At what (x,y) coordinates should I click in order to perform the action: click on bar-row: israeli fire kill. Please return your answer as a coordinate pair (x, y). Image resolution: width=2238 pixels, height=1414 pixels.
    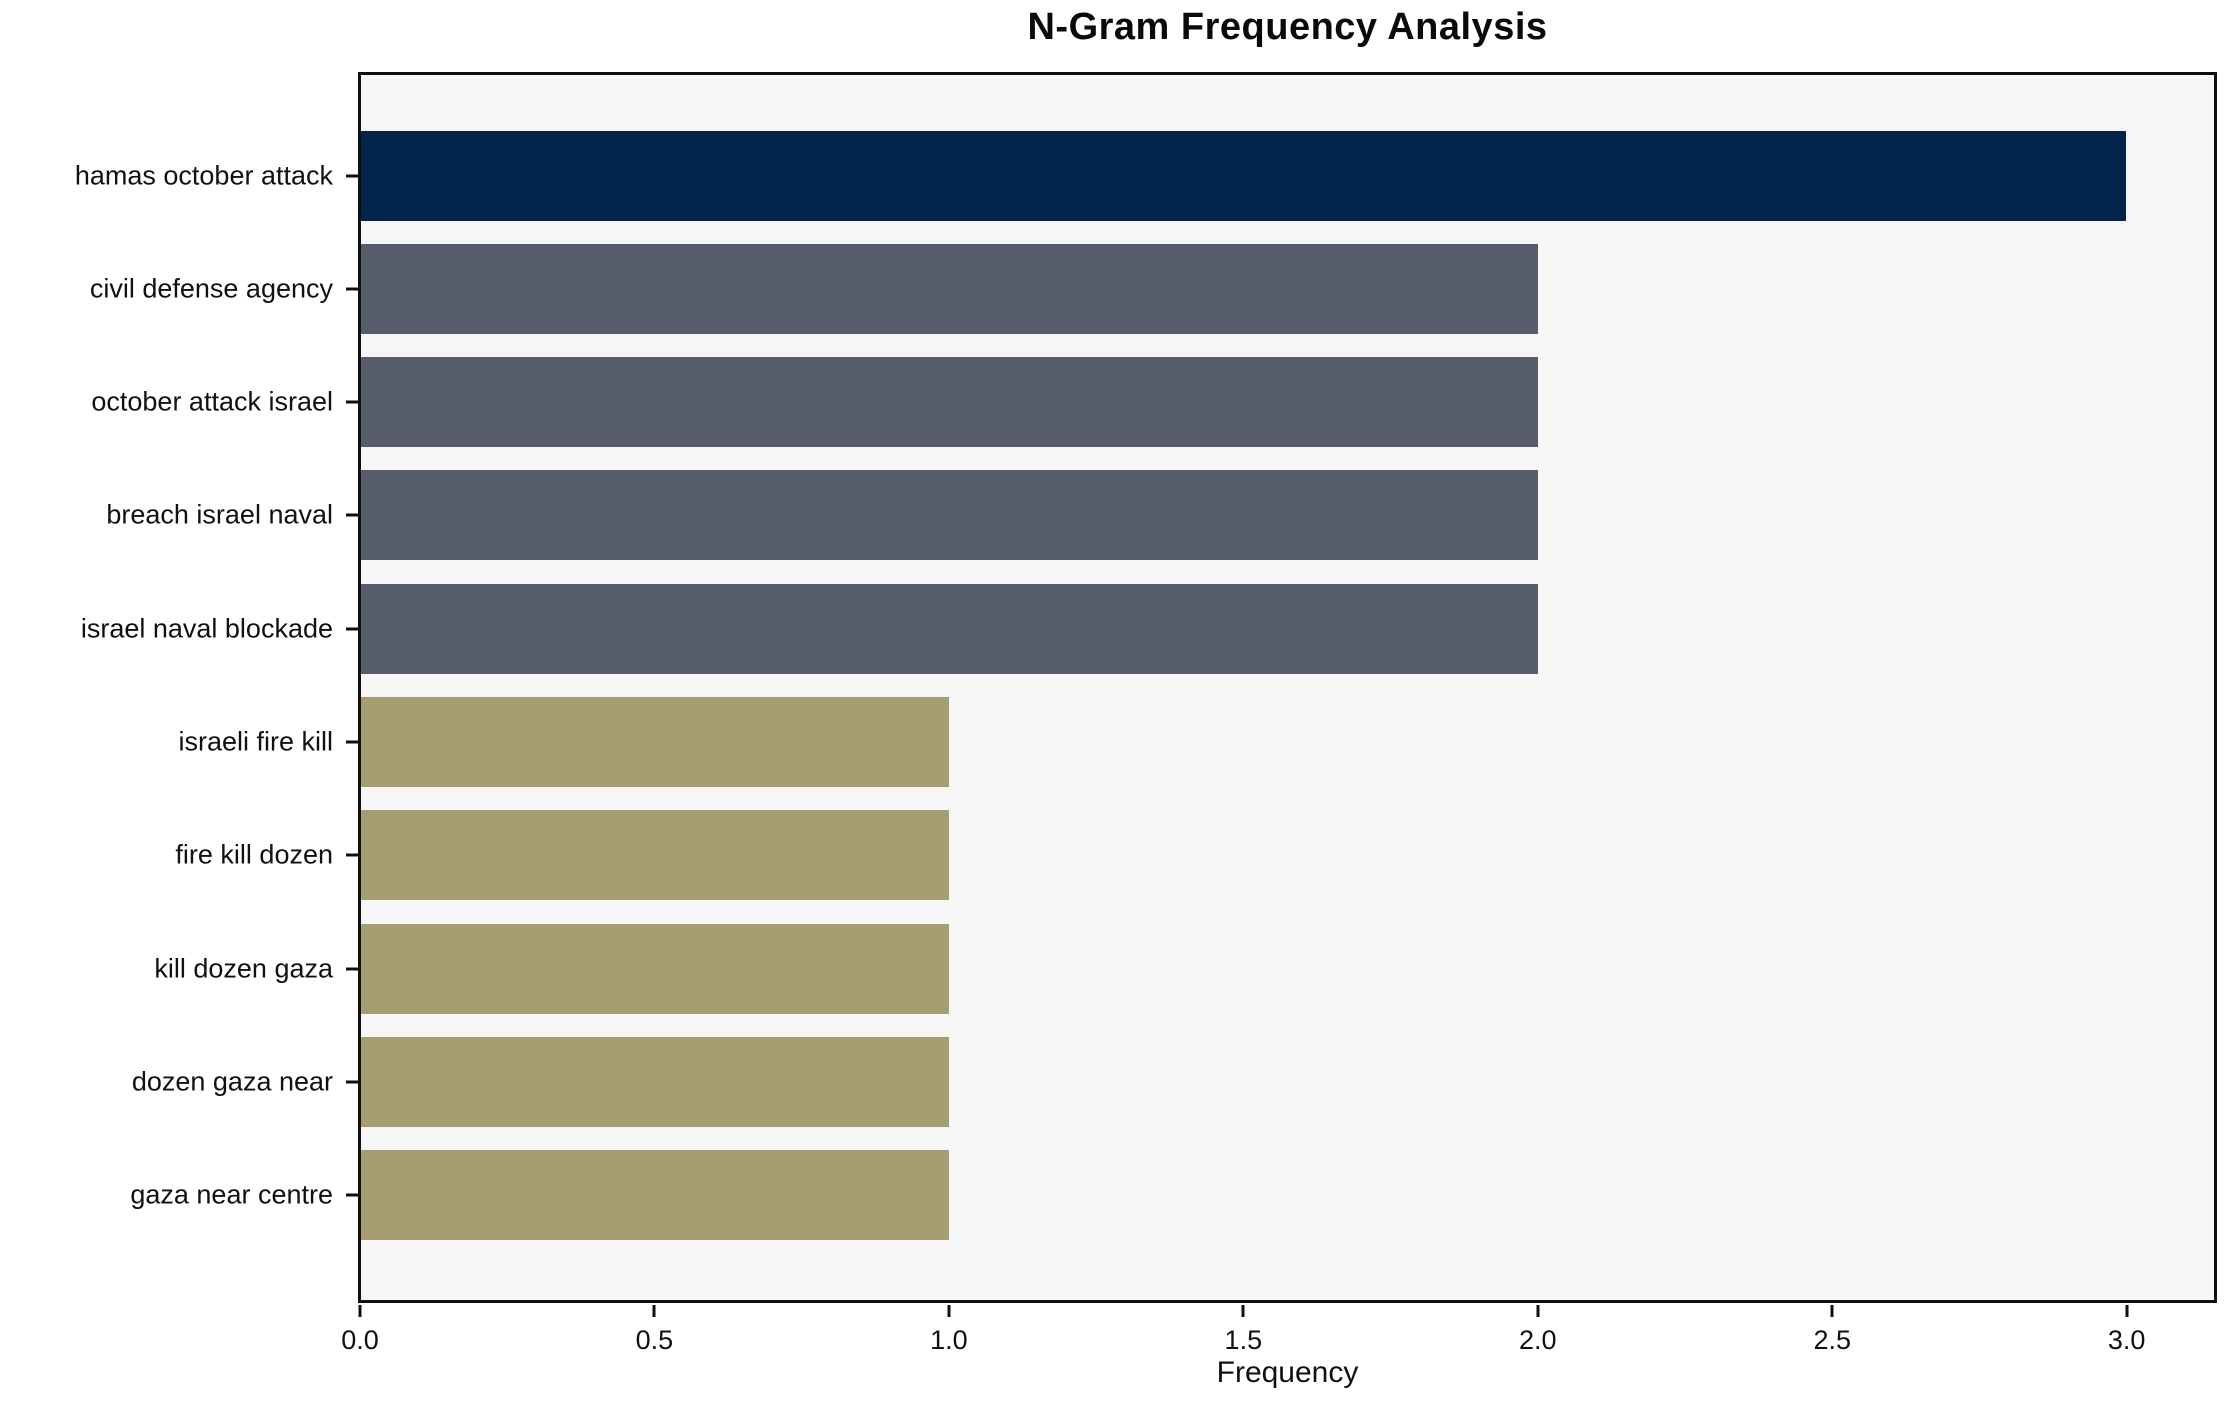
    Looking at the image, I should click on (1196, 742).